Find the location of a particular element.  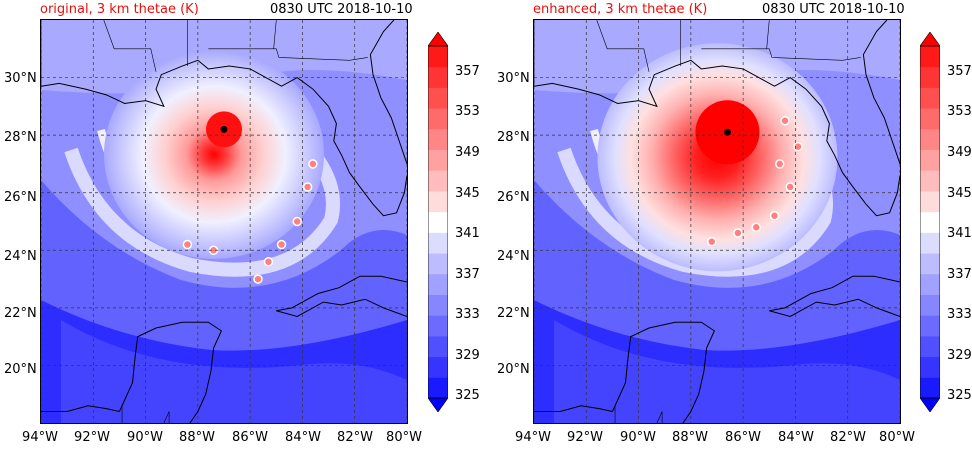

storm-core is located at coordinates (214, 154).